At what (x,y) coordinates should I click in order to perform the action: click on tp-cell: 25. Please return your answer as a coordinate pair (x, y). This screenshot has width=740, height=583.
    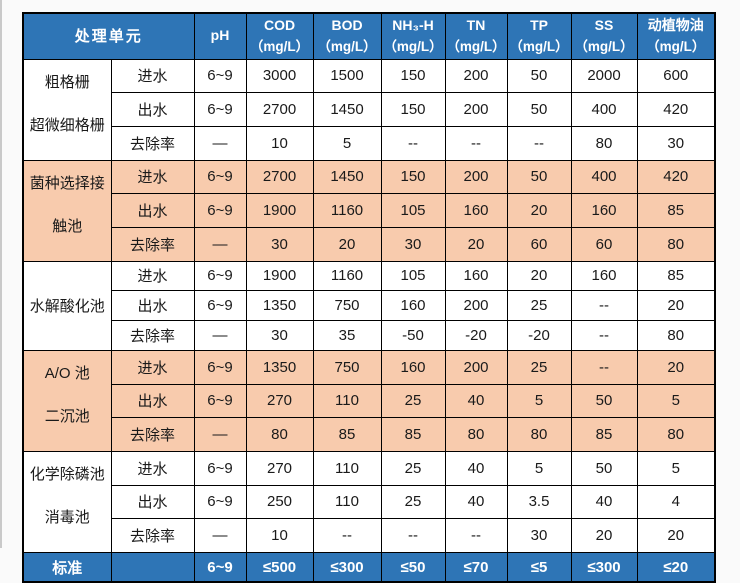
    Looking at the image, I should click on (539, 306).